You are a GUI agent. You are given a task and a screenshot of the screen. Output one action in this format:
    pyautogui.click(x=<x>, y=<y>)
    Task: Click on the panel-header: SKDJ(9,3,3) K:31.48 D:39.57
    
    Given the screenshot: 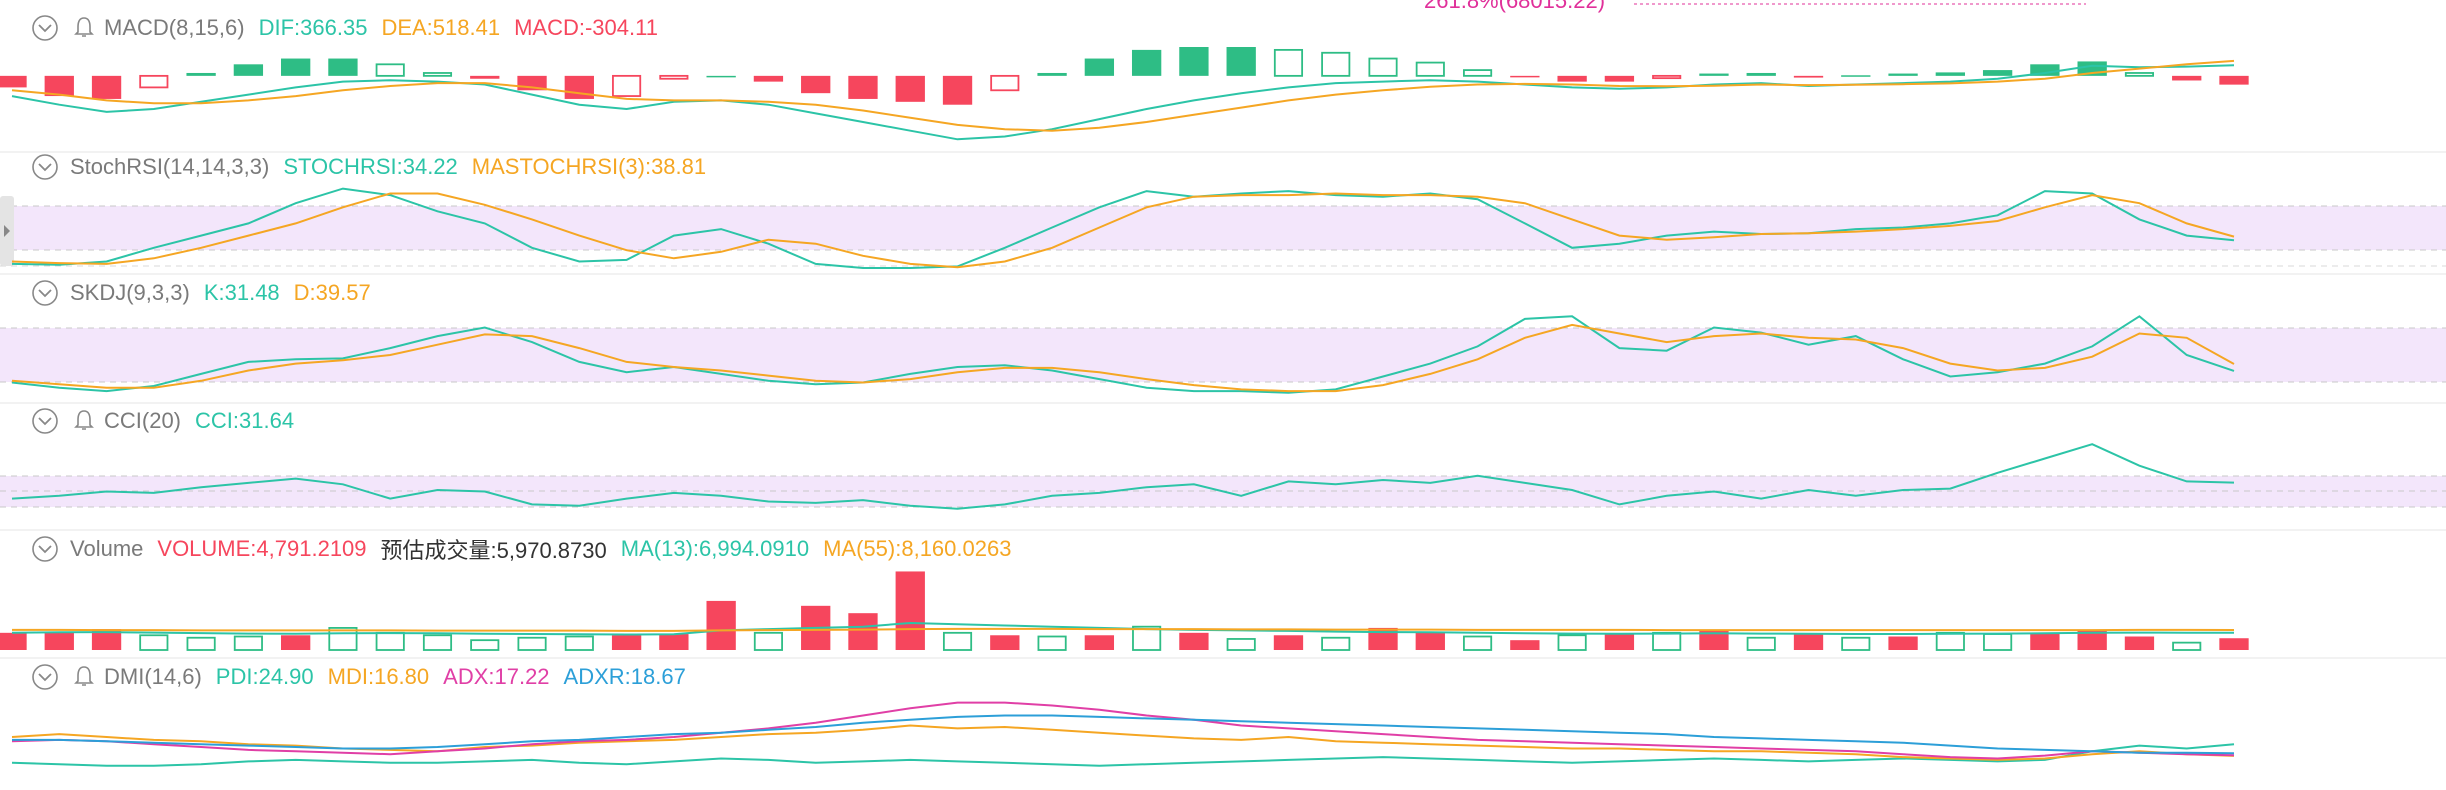 What is the action you would take?
    pyautogui.click(x=200, y=293)
    